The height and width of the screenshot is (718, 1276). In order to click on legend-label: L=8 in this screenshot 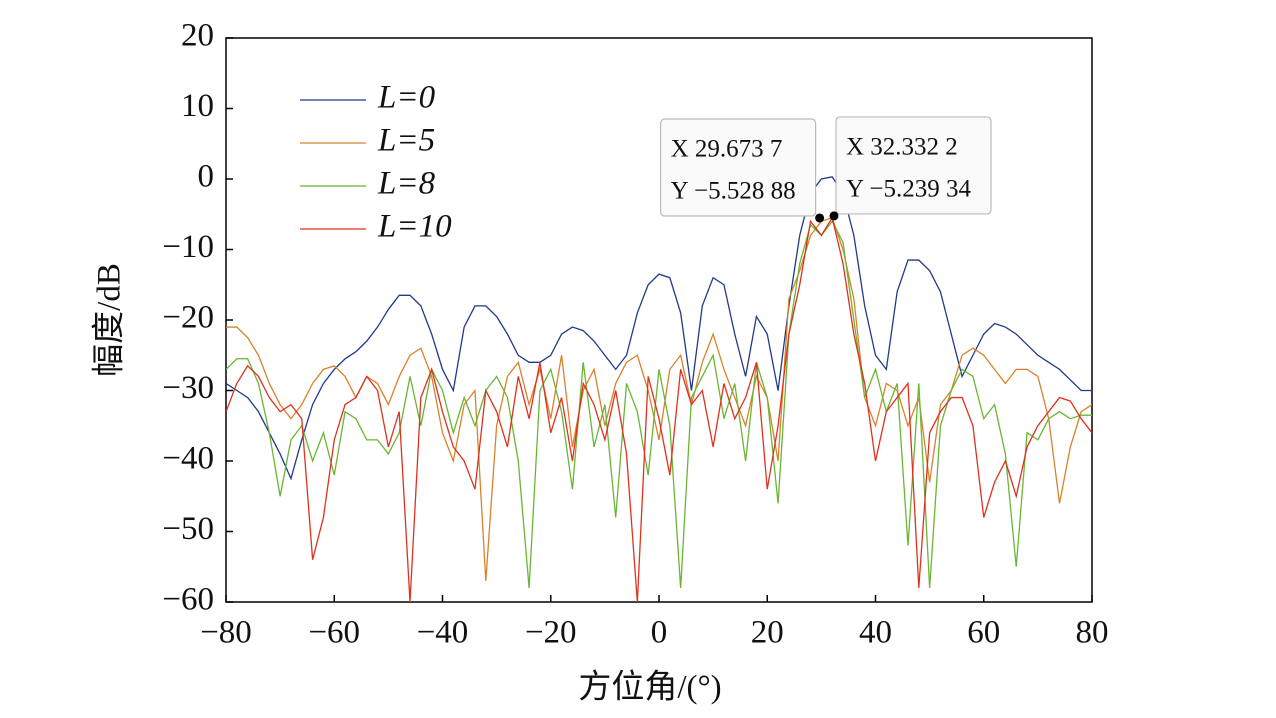, I will do `click(406, 184)`.